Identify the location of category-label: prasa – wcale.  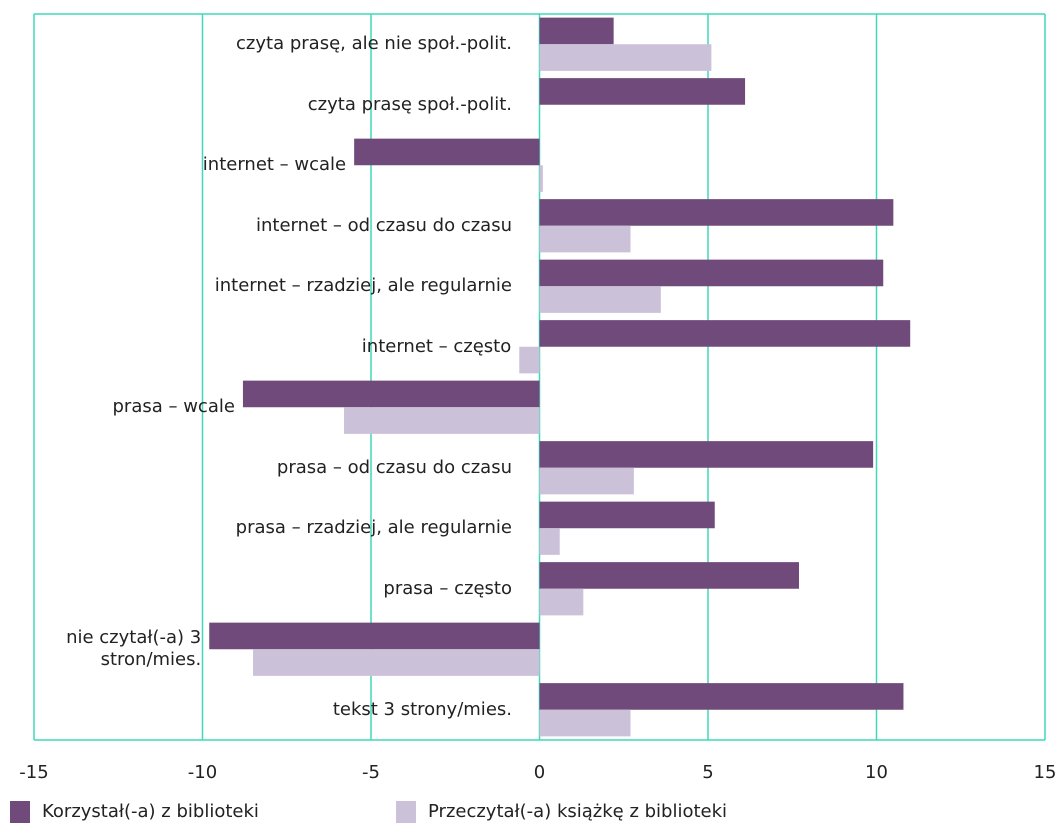
(173, 407).